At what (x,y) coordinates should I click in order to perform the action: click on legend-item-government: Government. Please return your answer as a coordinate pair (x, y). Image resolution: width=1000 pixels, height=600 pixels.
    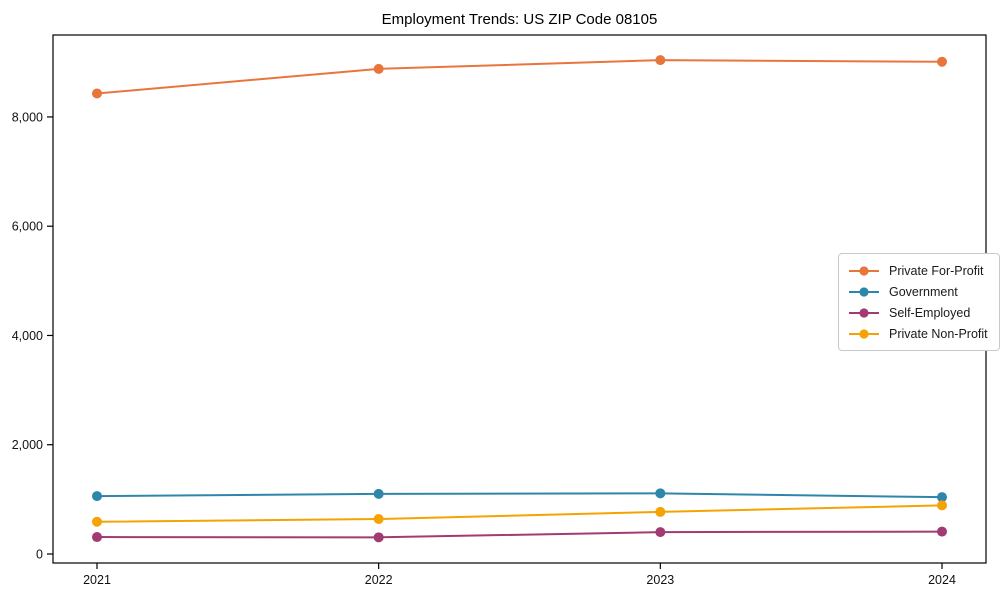
    Looking at the image, I should click on (918, 291).